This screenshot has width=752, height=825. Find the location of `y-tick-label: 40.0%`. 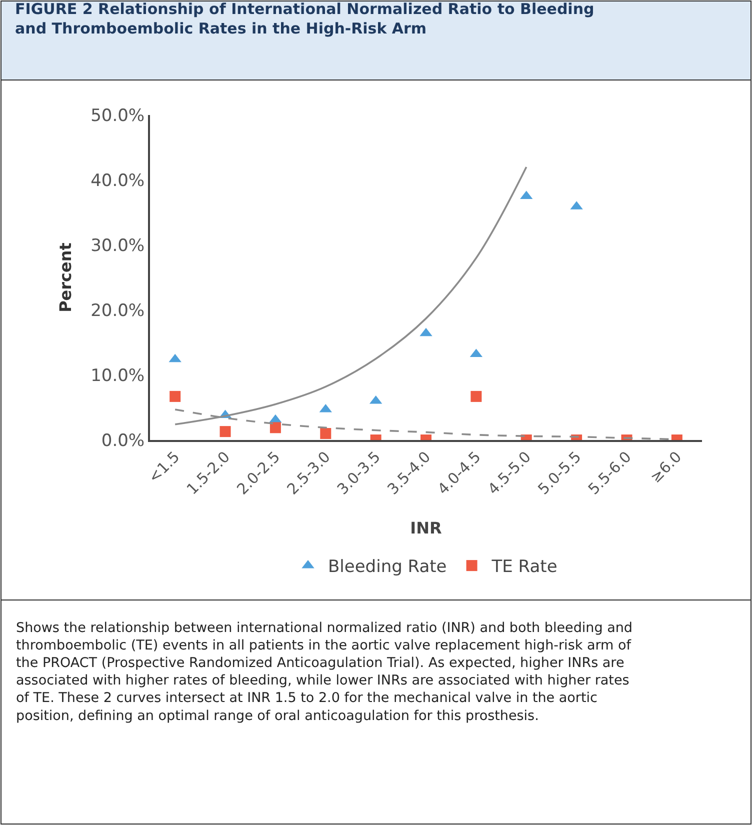

y-tick-label: 40.0% is located at coordinates (117, 180).